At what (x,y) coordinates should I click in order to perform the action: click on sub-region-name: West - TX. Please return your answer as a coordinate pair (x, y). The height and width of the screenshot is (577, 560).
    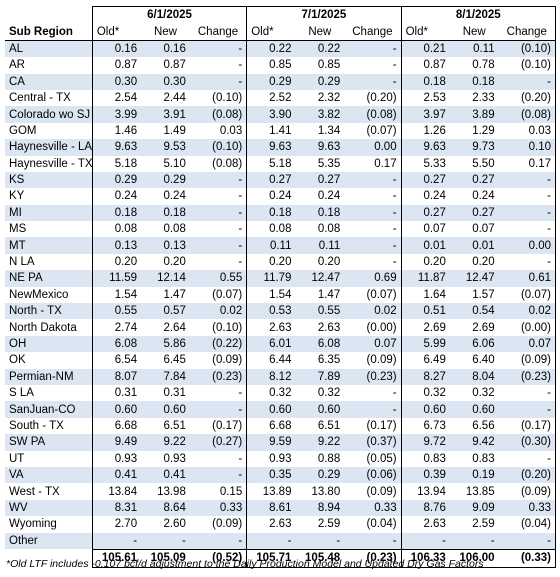
    Looking at the image, I should click on (34, 491).